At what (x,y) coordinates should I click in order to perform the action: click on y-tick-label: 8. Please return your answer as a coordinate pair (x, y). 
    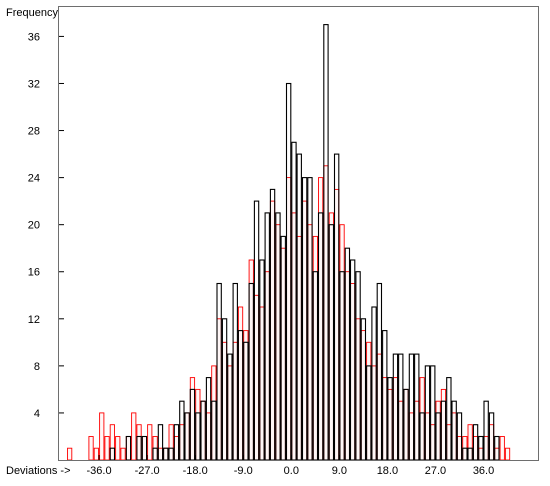
    Looking at the image, I should click on (37, 367).